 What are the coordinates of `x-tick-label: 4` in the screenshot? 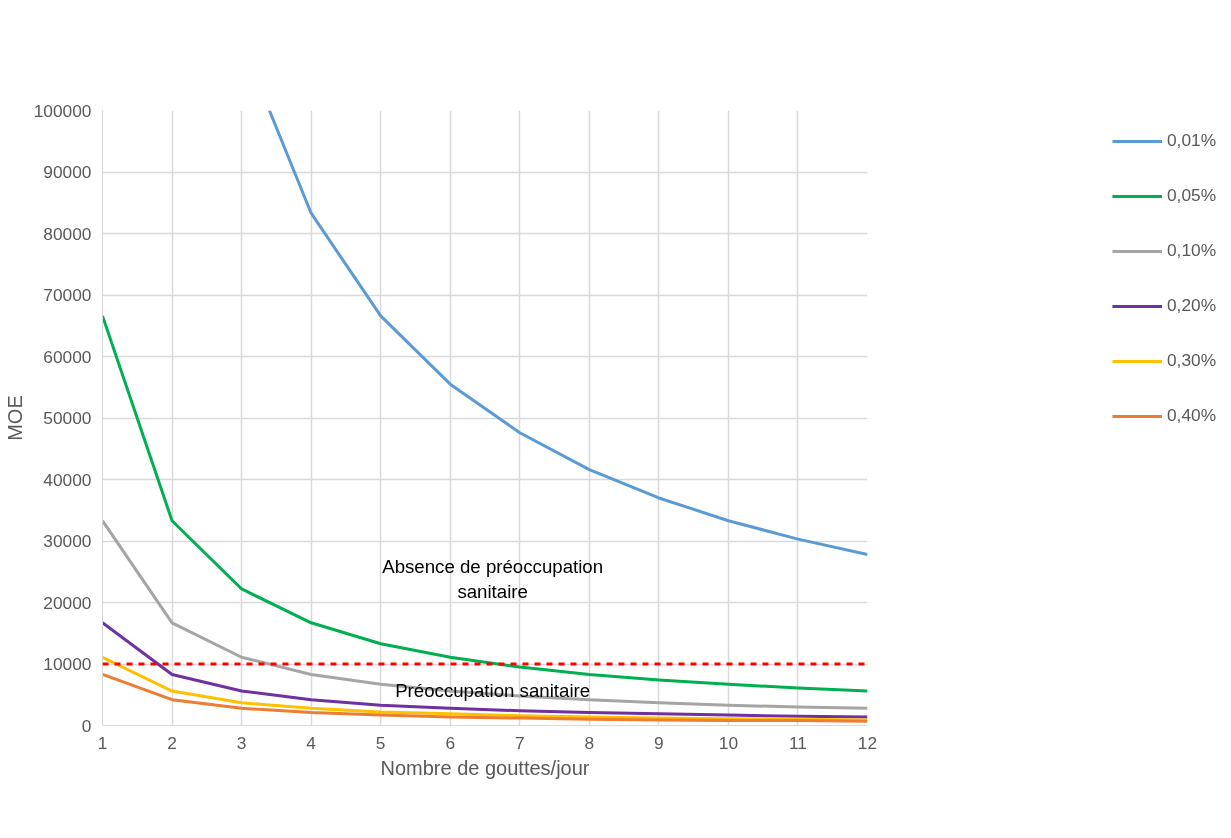 It's located at (311, 742).